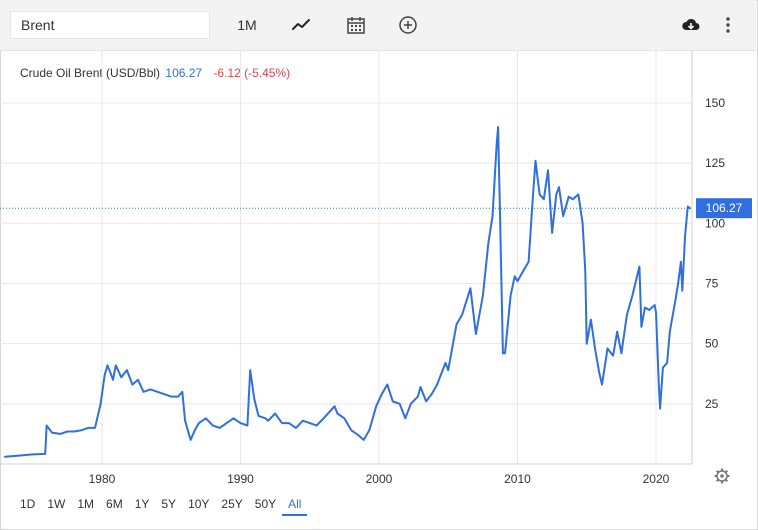 The width and height of the screenshot is (758, 530). I want to click on x-tick-label: 2000, so click(379, 479).